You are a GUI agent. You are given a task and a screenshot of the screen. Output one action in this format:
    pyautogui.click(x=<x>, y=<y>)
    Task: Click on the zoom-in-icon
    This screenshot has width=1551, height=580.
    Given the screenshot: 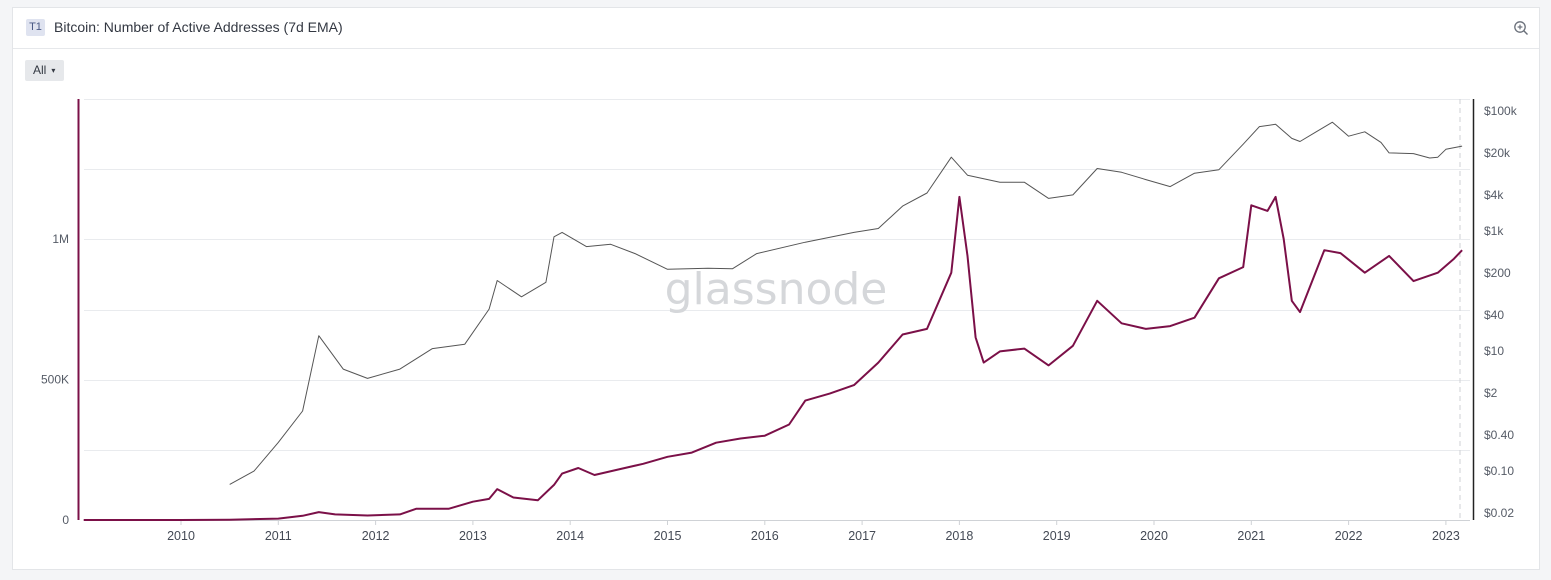 What is the action you would take?
    pyautogui.click(x=1521, y=28)
    